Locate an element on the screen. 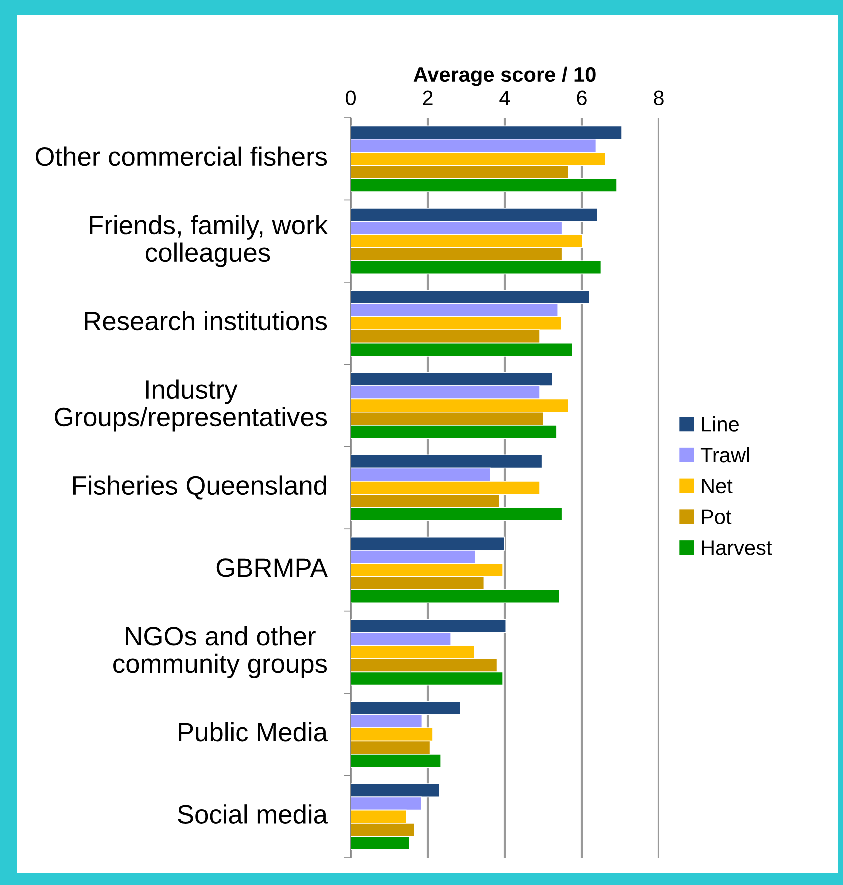 The image size is (843, 885). legend-label: Harvest is located at coordinates (737, 548).